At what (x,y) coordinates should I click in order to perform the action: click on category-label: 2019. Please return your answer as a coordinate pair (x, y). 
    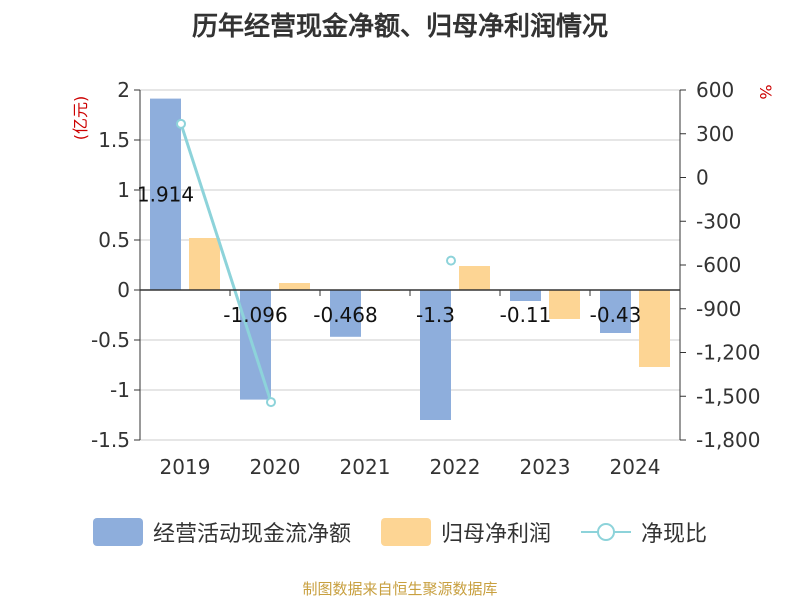
    Looking at the image, I should click on (185, 467).